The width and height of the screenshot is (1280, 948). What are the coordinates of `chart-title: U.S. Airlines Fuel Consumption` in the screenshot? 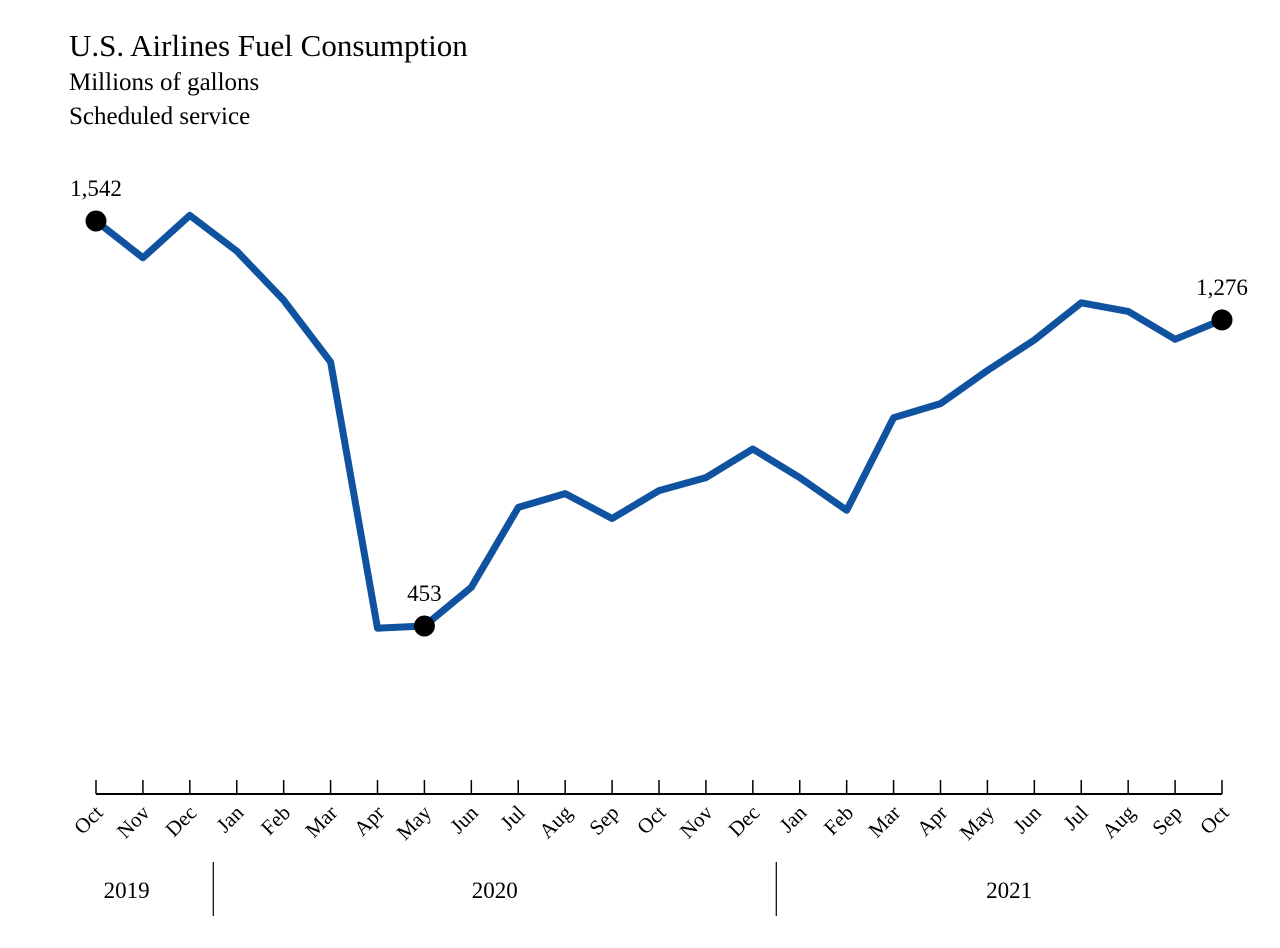 It's located at (268, 45).